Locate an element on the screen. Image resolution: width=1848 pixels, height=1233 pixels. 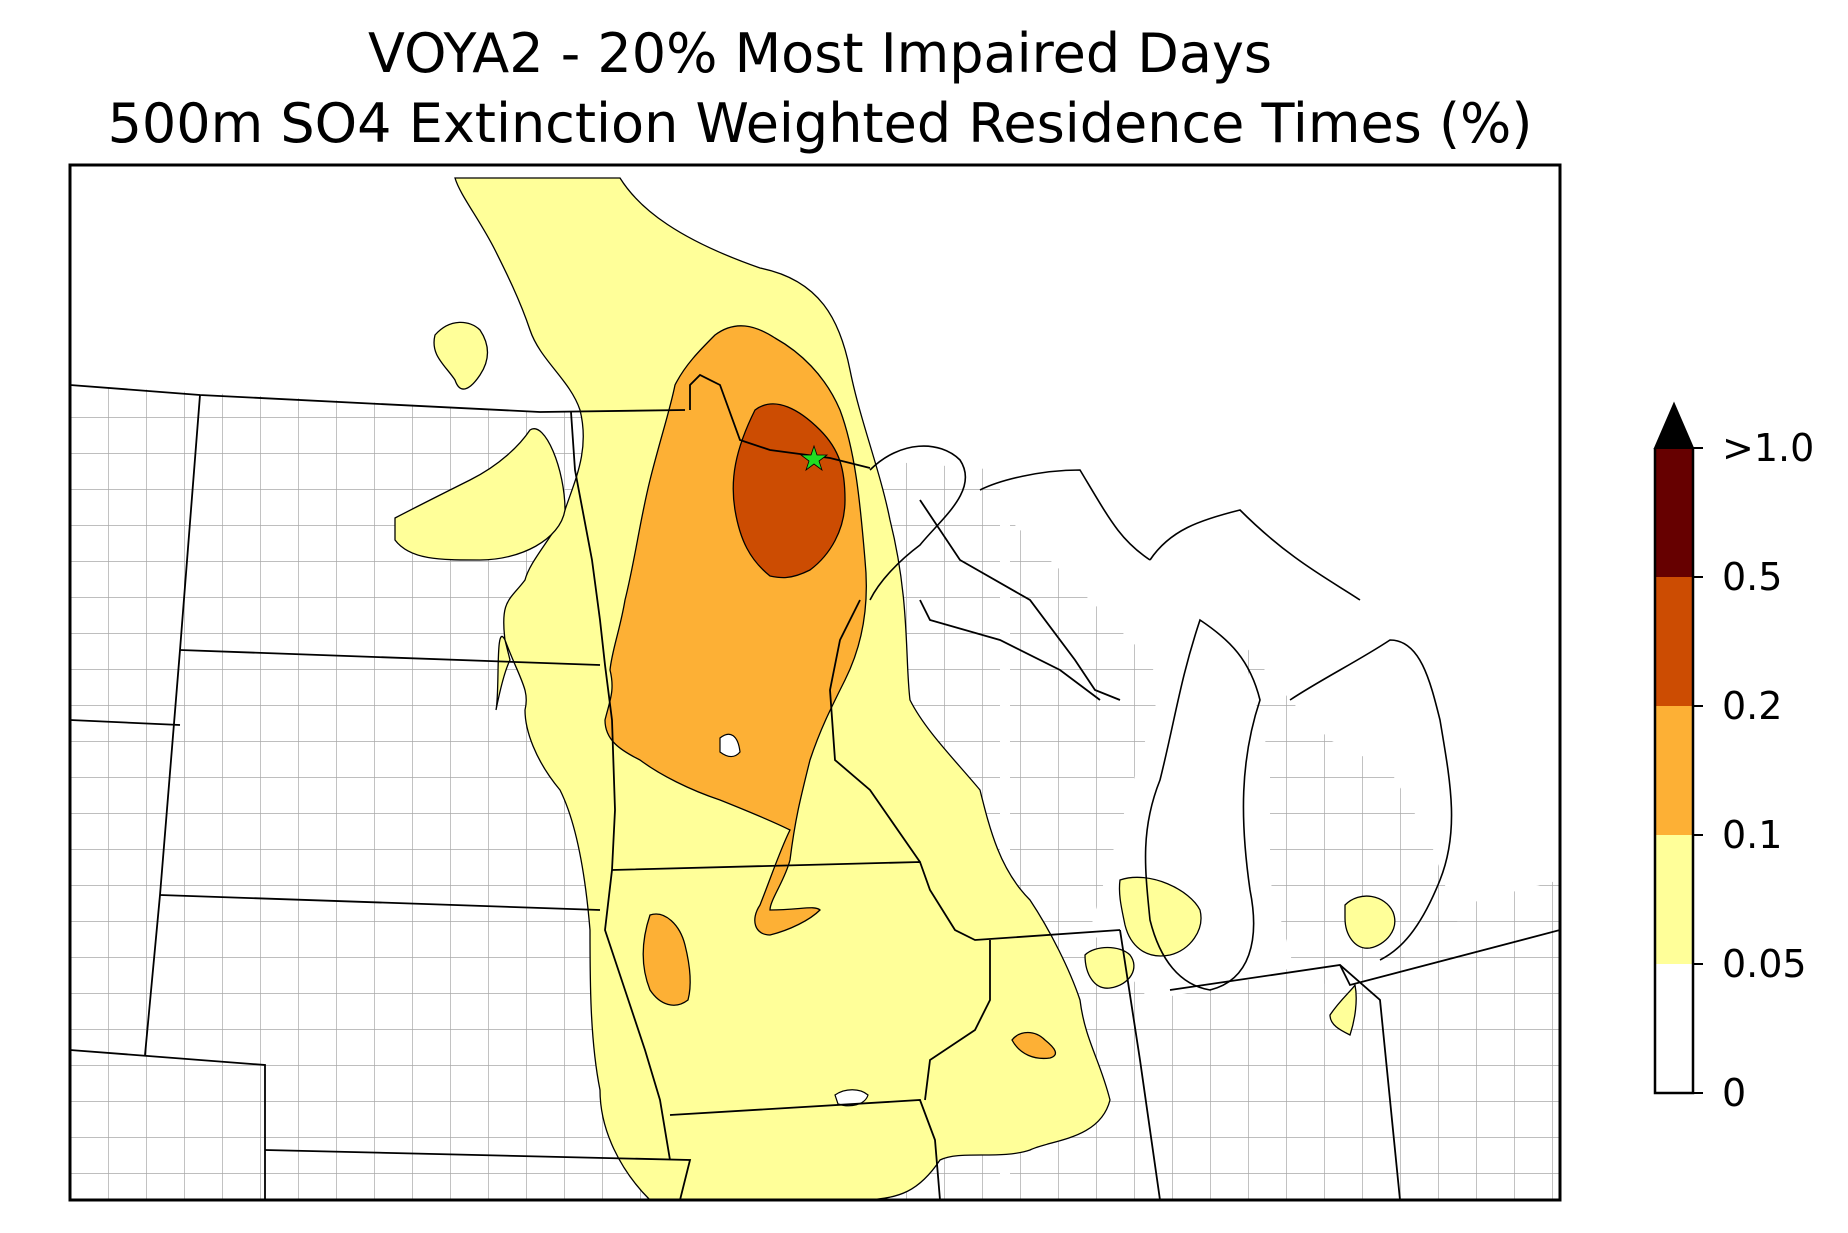
colorbar-tick-label: >1.0 is located at coordinates (1768, 448).